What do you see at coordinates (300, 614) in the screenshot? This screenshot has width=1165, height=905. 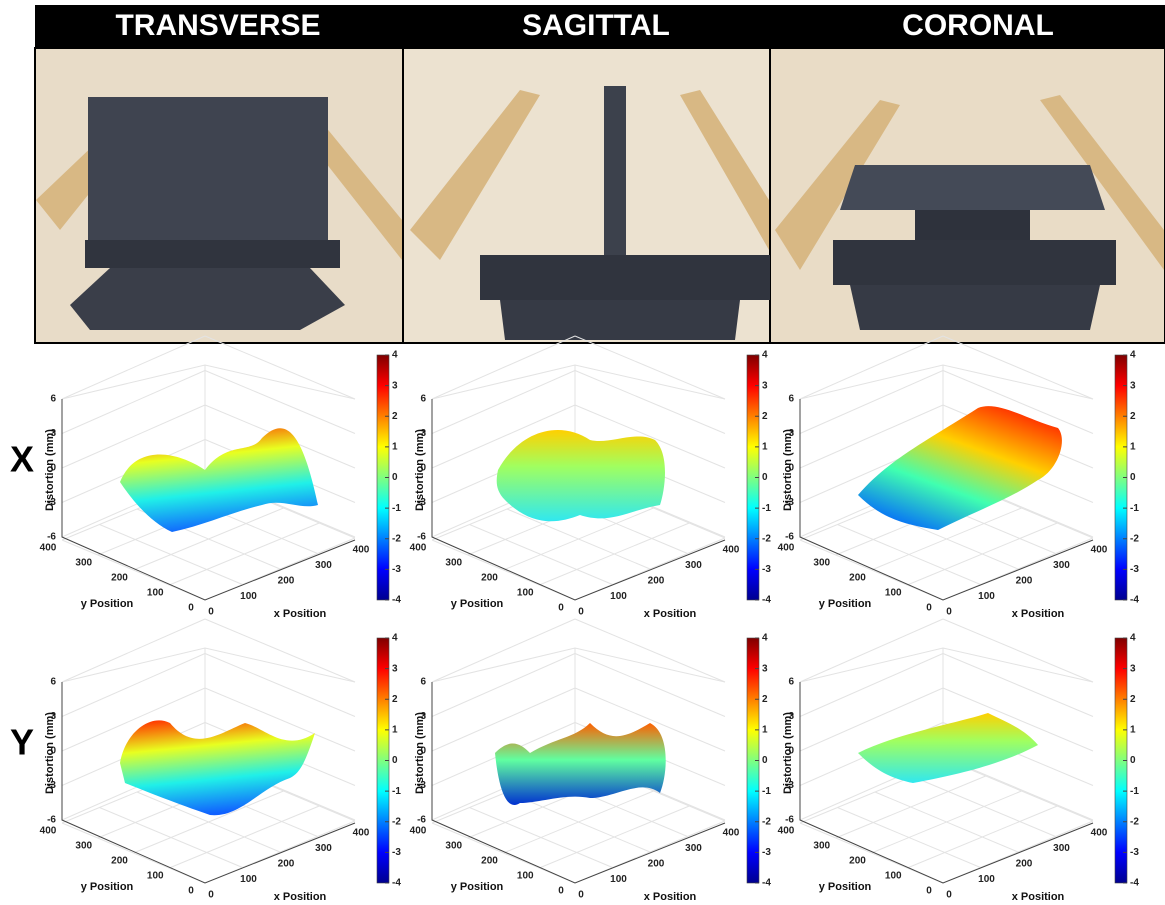 I see `x-axis-label: x Position` at bounding box center [300, 614].